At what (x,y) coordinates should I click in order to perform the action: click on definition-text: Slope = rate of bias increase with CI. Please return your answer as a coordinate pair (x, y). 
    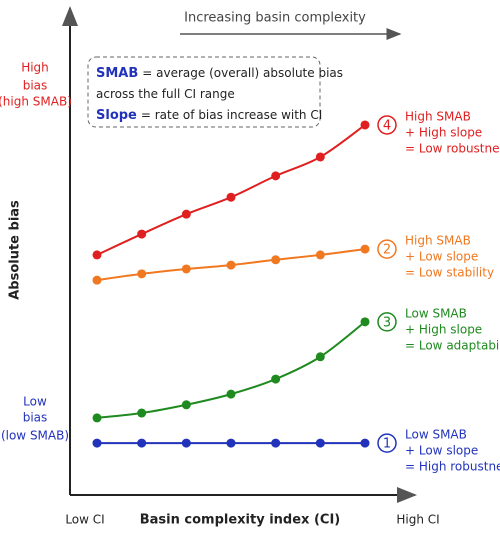
    Looking at the image, I should click on (209, 115).